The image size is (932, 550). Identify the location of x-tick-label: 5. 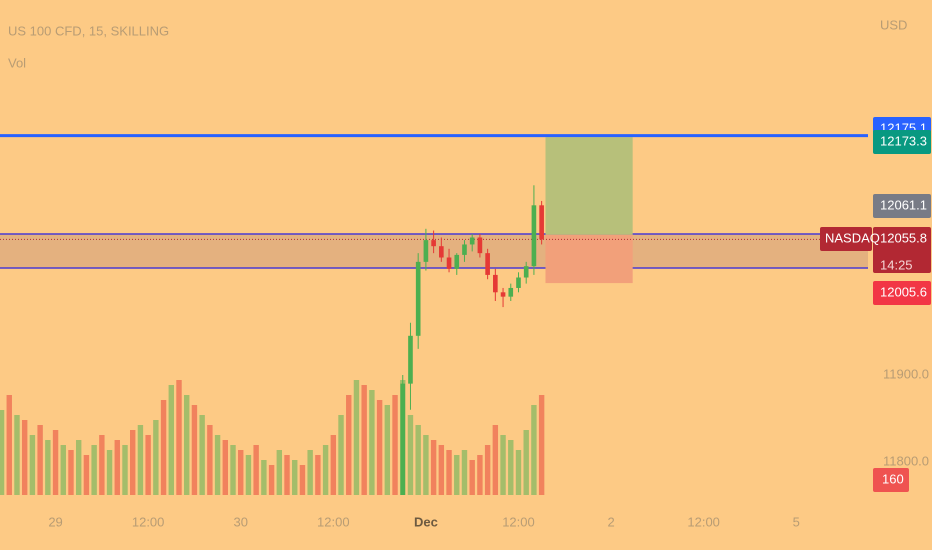
(796, 521).